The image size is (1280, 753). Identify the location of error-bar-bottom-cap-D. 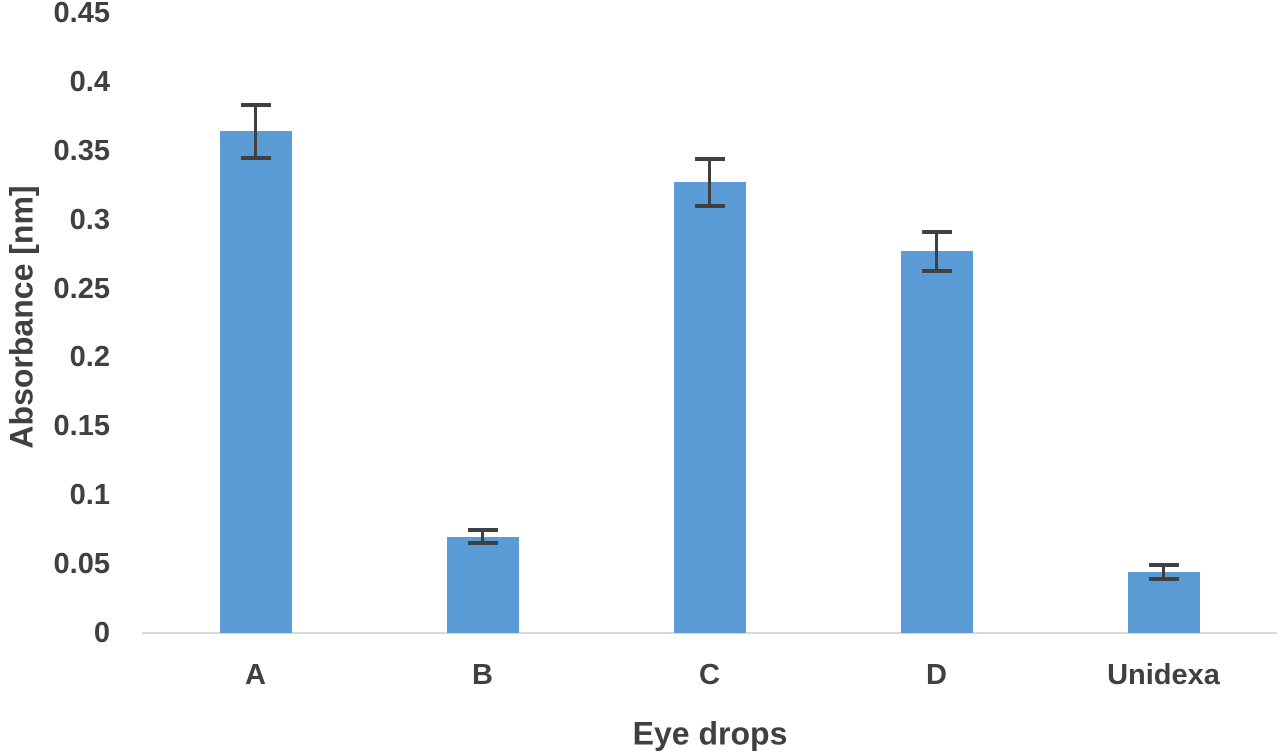
(936, 270).